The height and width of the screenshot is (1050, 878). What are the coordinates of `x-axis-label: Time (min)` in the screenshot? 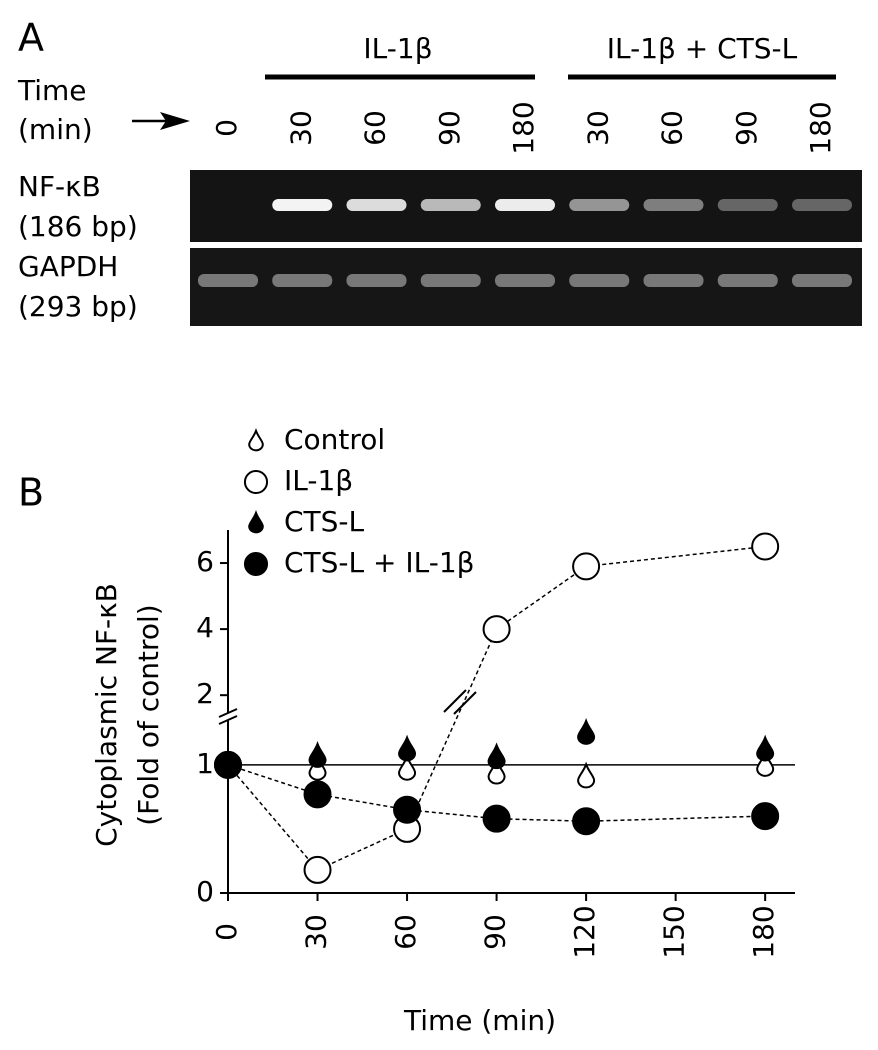 It's located at (479, 1020).